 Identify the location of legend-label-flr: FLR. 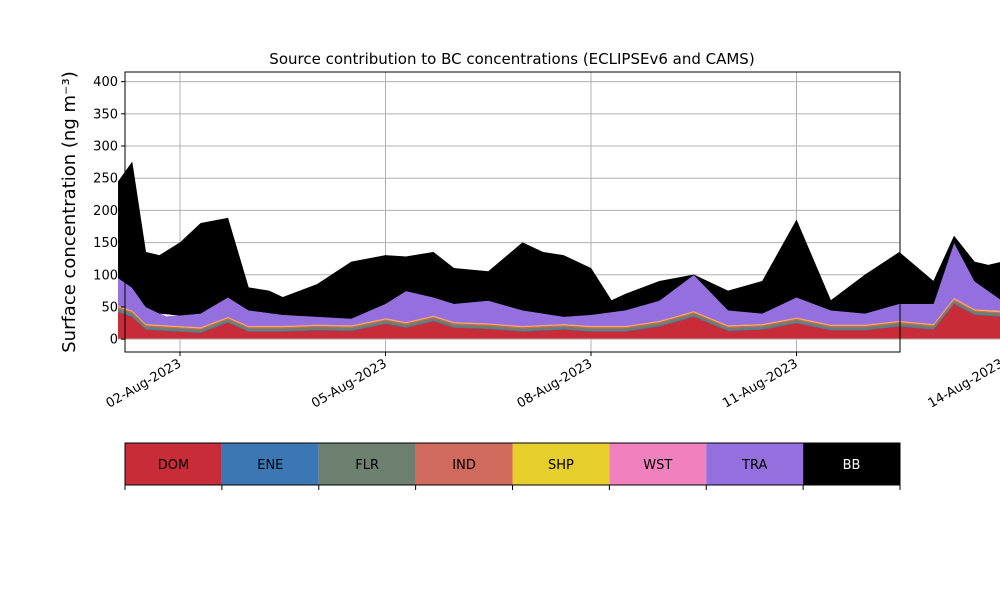
(367, 465).